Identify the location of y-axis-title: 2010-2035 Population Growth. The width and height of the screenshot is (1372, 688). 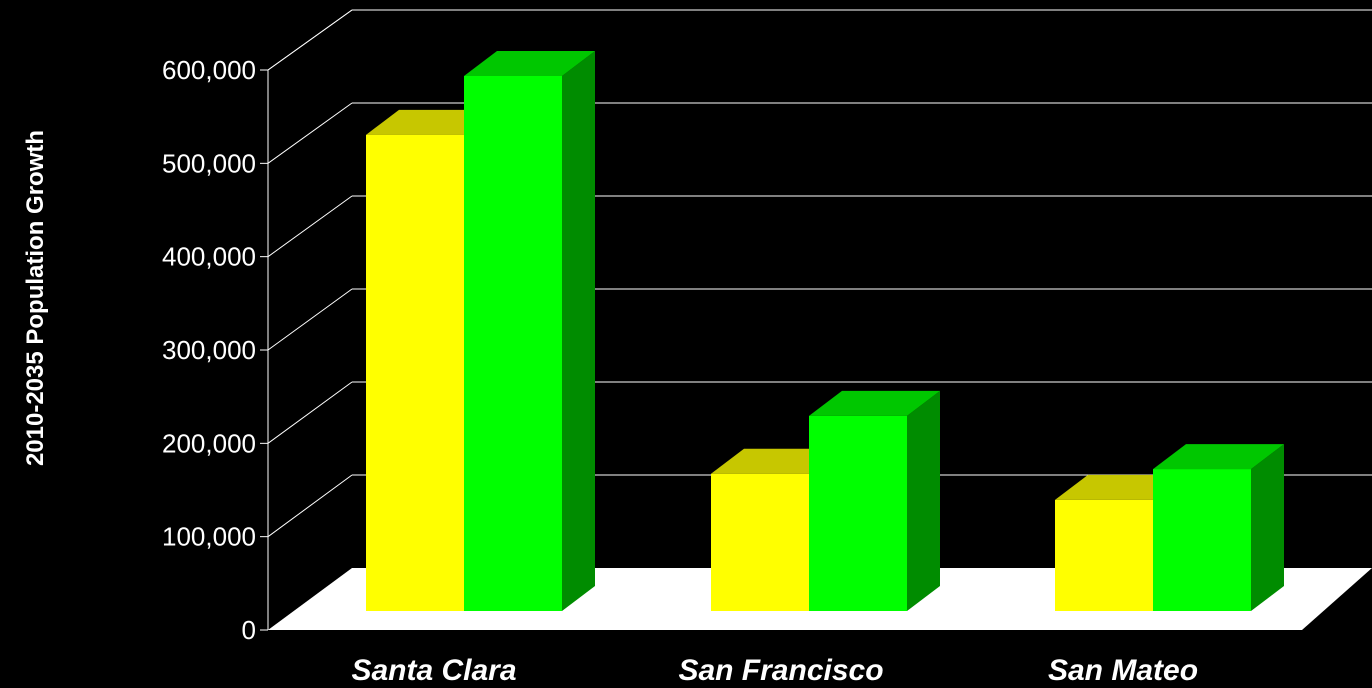
(35, 298).